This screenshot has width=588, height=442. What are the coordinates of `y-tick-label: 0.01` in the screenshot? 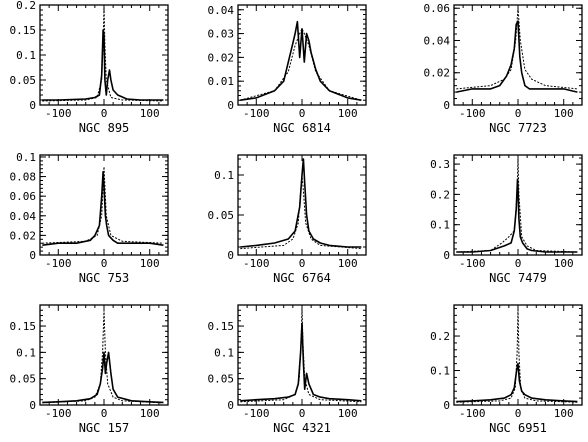 It's located at (221, 81).